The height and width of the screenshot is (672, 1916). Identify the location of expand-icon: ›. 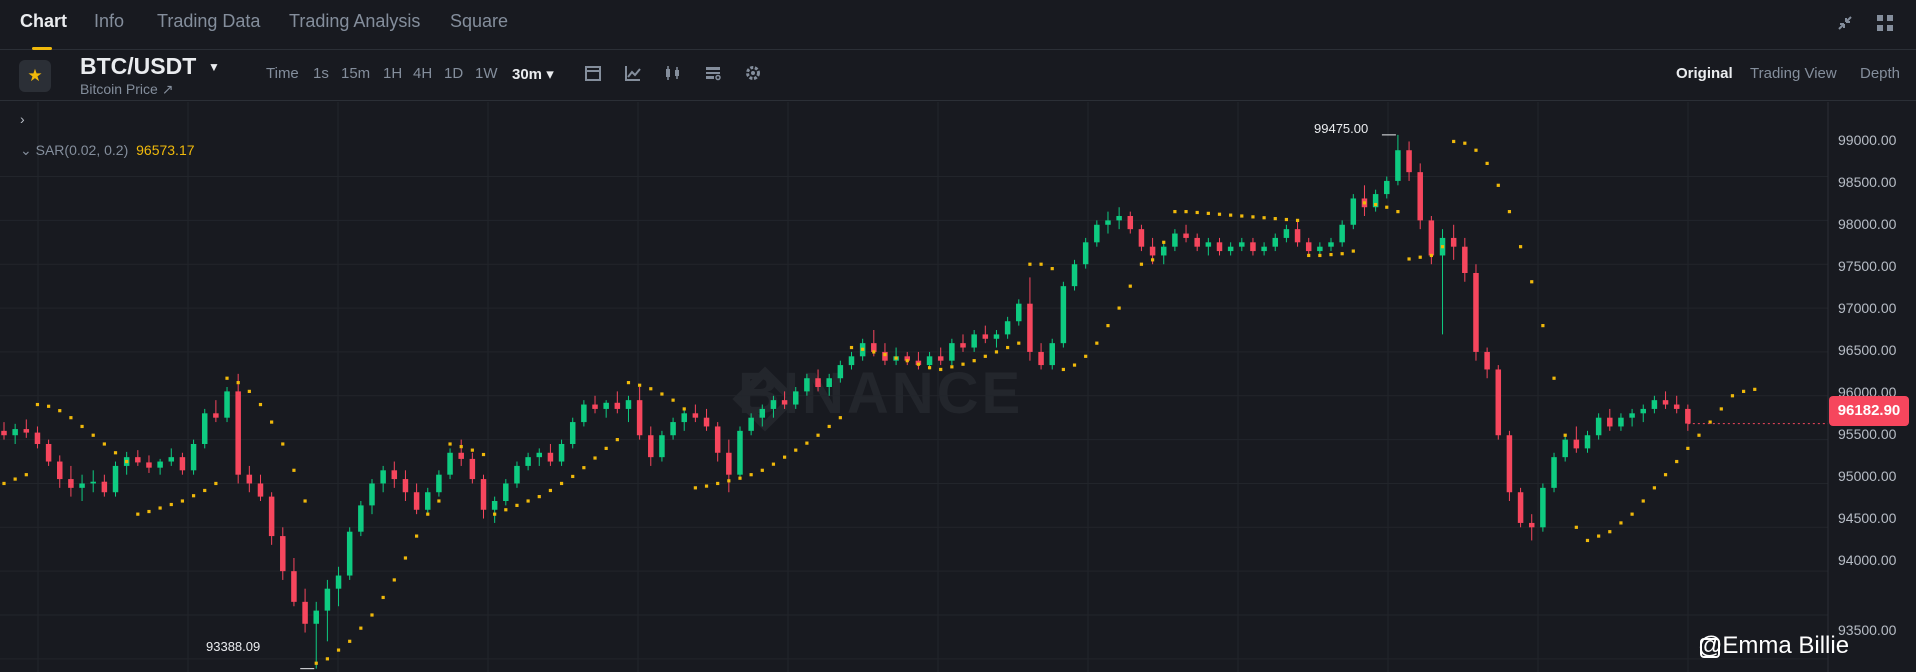
(22, 119).